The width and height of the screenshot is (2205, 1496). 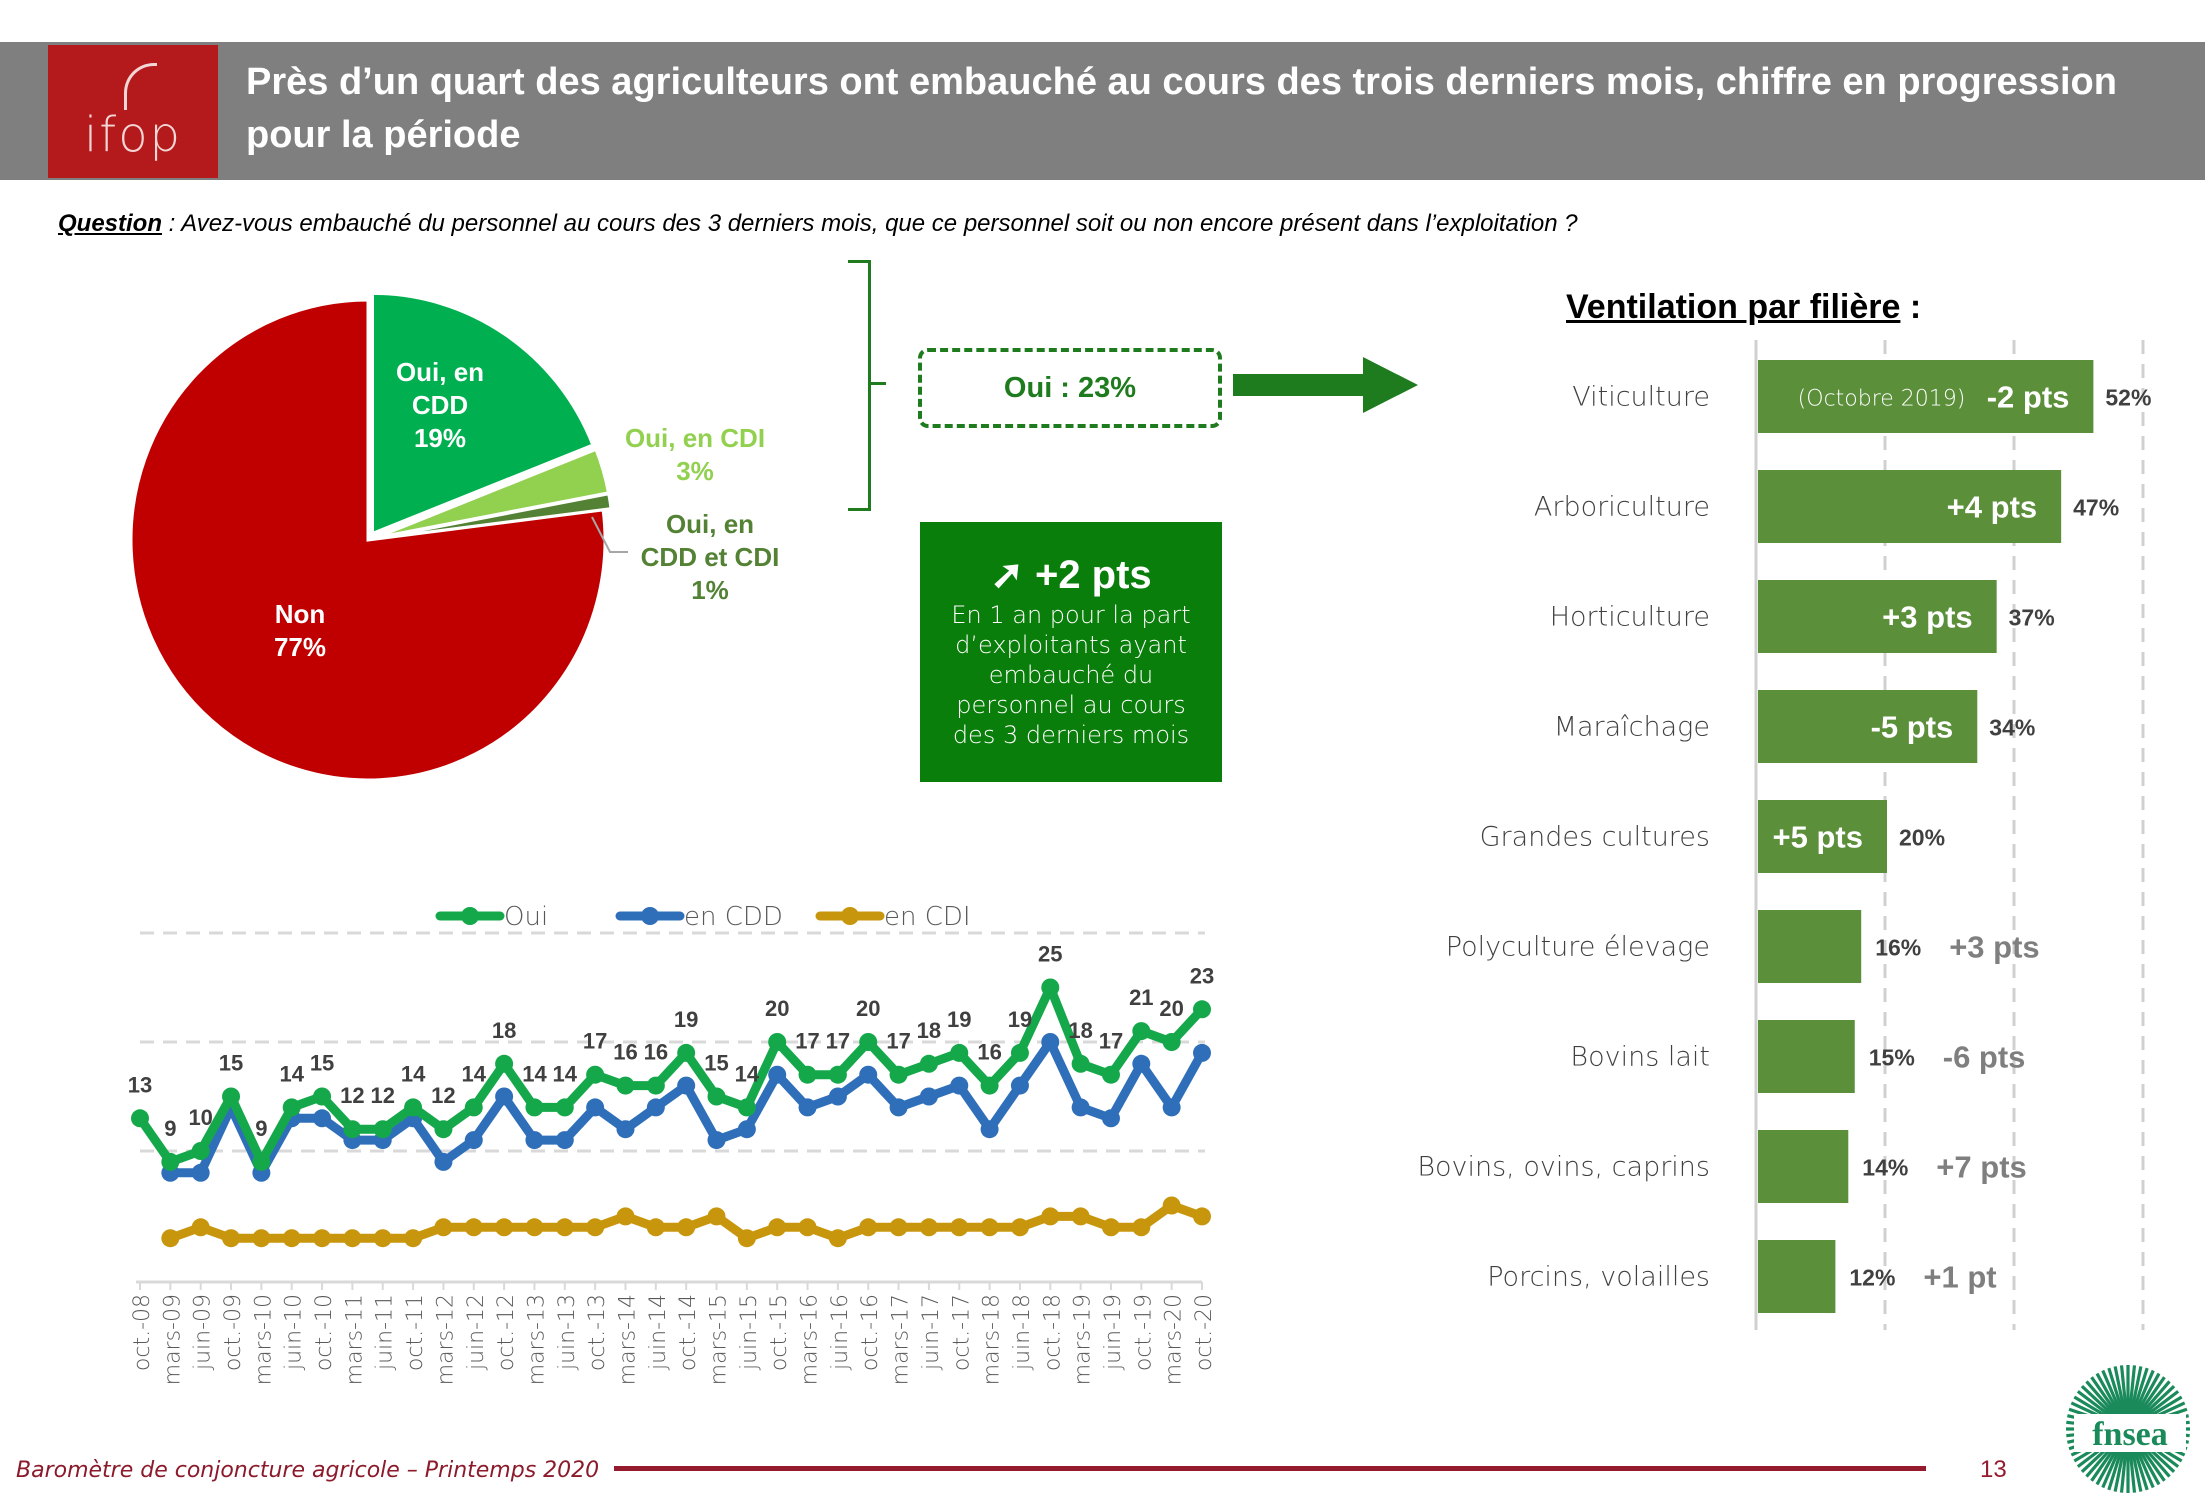 I want to click on bar-row: Bovins lait 15% -6 pts, so click(x=1797, y=1056).